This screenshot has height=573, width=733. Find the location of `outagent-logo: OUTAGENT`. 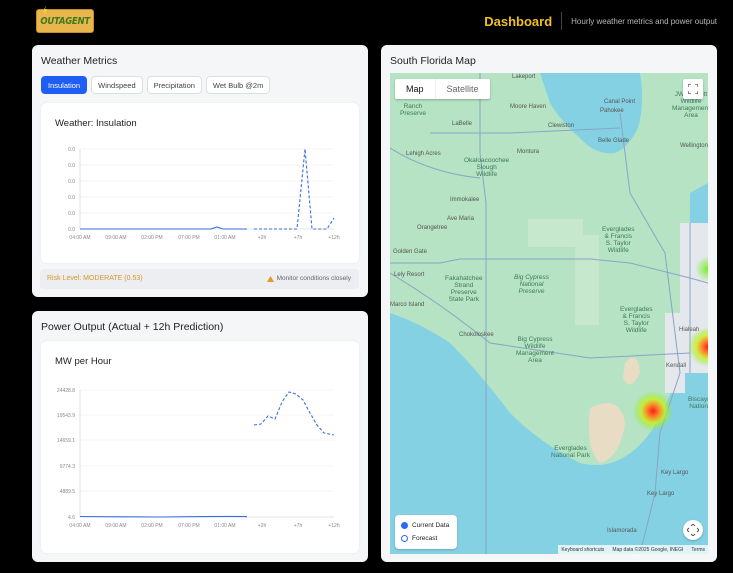

outagent-logo: OUTAGENT is located at coordinates (65, 19).